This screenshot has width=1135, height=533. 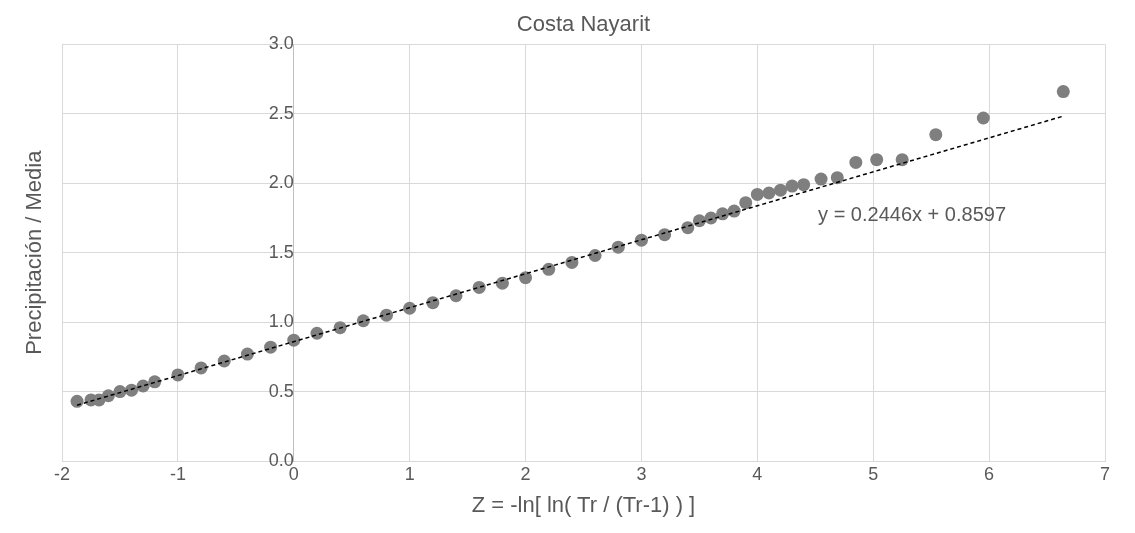 I want to click on y-tick-label: 3.0, so click(x=281, y=43).